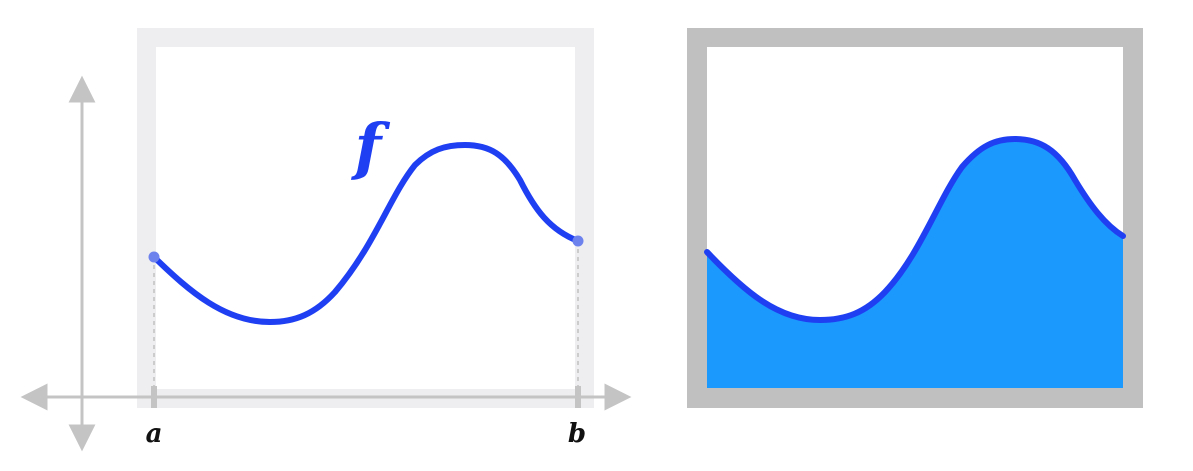  I want to click on x-label-b: b, so click(577, 434).